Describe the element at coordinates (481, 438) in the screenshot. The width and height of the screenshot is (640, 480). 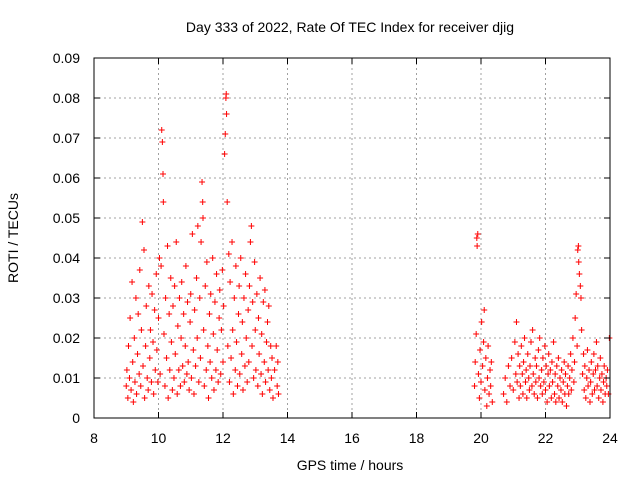
I see `x-tick-label: 20` at that location.